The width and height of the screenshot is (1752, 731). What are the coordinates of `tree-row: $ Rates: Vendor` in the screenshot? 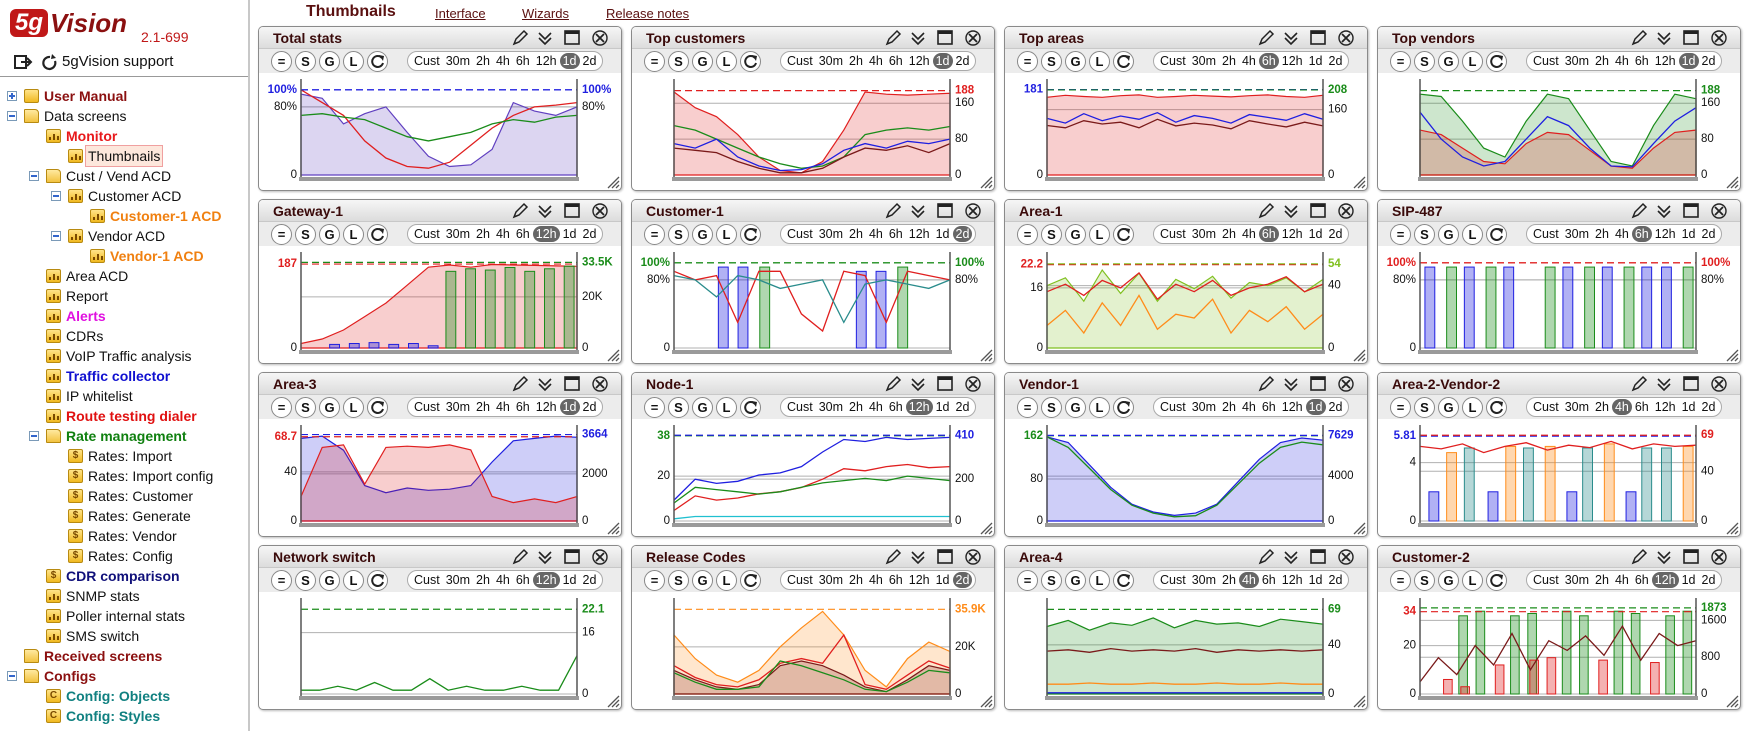 It's located at (124, 536).